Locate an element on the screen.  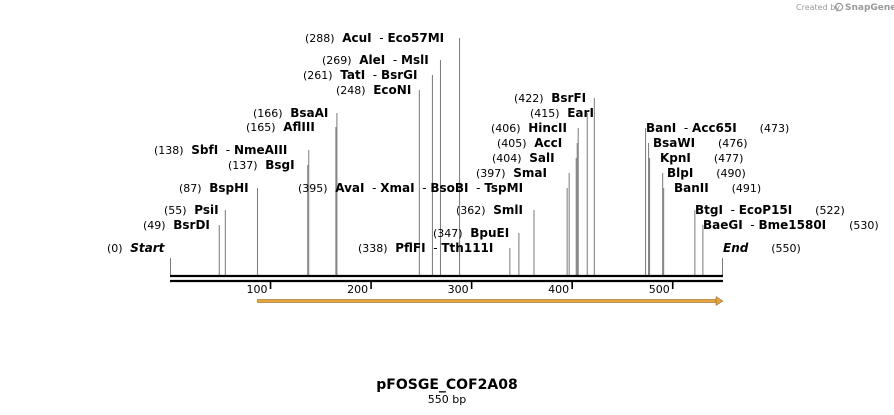
enzyme-start: Start is located at coordinates (147, 248).